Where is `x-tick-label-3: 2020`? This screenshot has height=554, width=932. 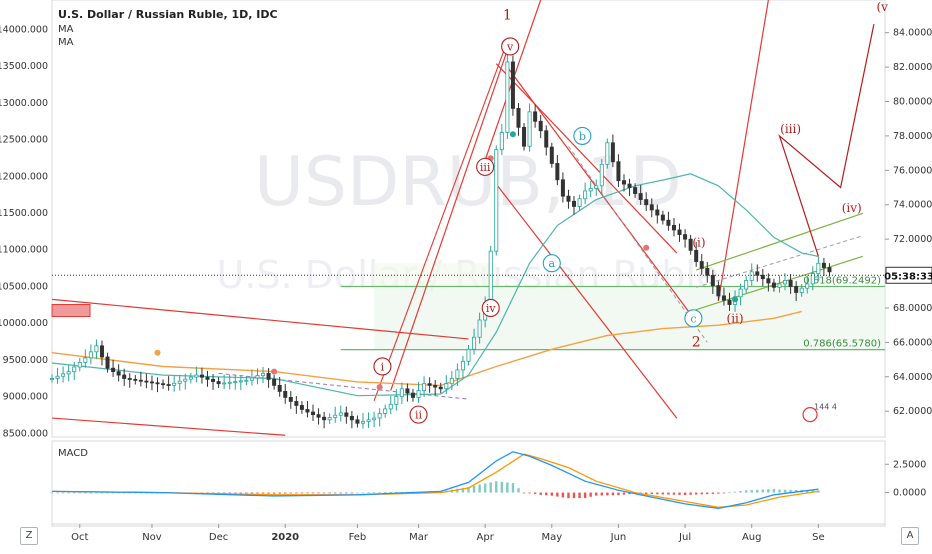 x-tick-label-3: 2020 is located at coordinates (285, 537).